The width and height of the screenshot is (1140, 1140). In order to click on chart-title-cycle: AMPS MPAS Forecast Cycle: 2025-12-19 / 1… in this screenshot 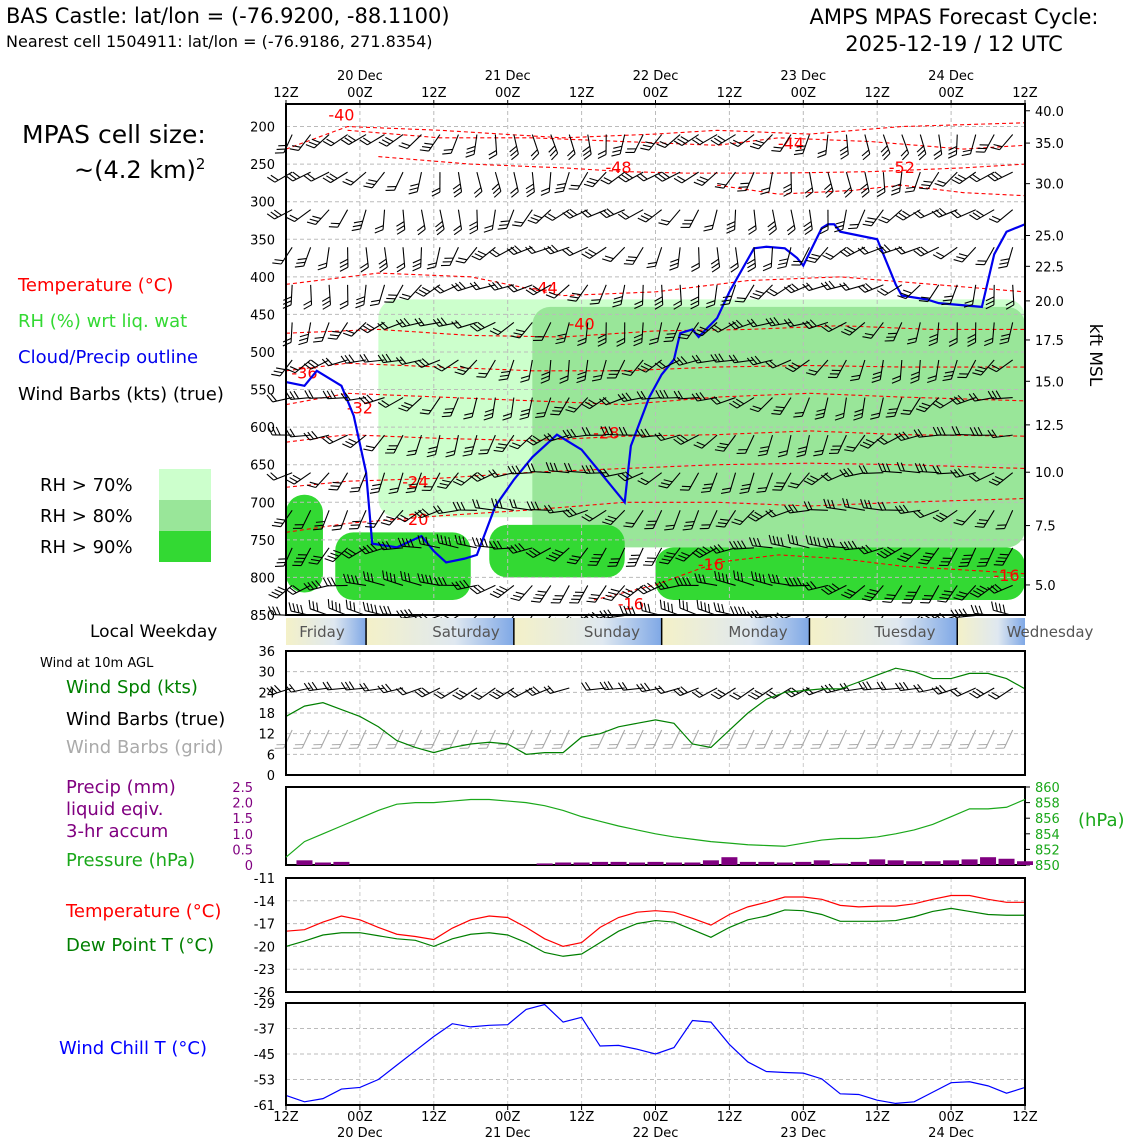, I will do `click(954, 31)`.